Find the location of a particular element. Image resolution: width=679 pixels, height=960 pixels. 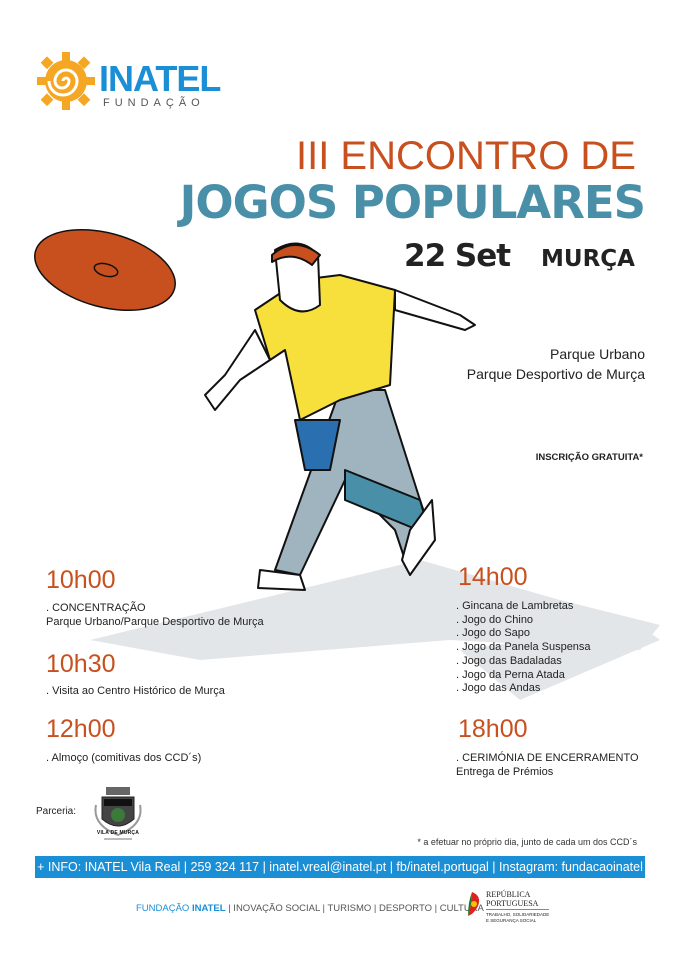

schedule-line: . Jogo das Andas is located at coordinates (498, 688).